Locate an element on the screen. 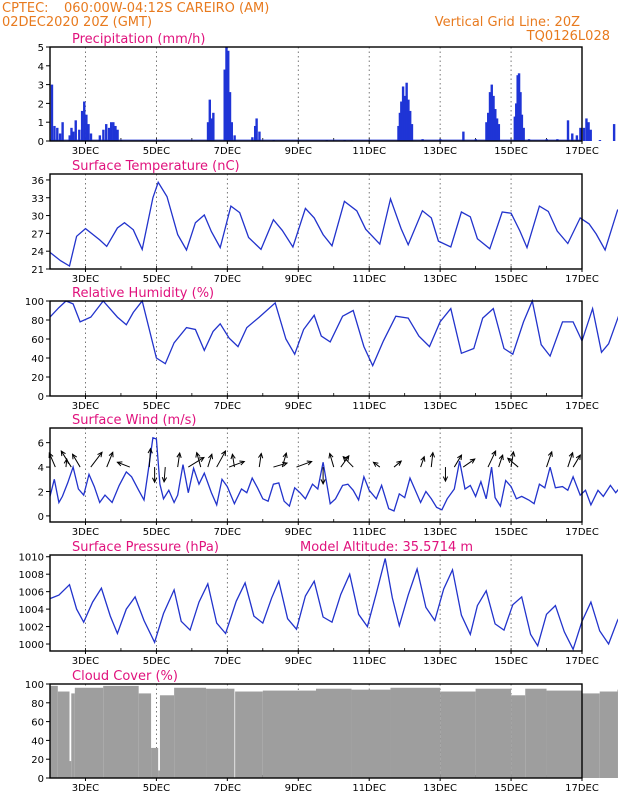  x-tick-label: 7DEC is located at coordinates (227, 788).